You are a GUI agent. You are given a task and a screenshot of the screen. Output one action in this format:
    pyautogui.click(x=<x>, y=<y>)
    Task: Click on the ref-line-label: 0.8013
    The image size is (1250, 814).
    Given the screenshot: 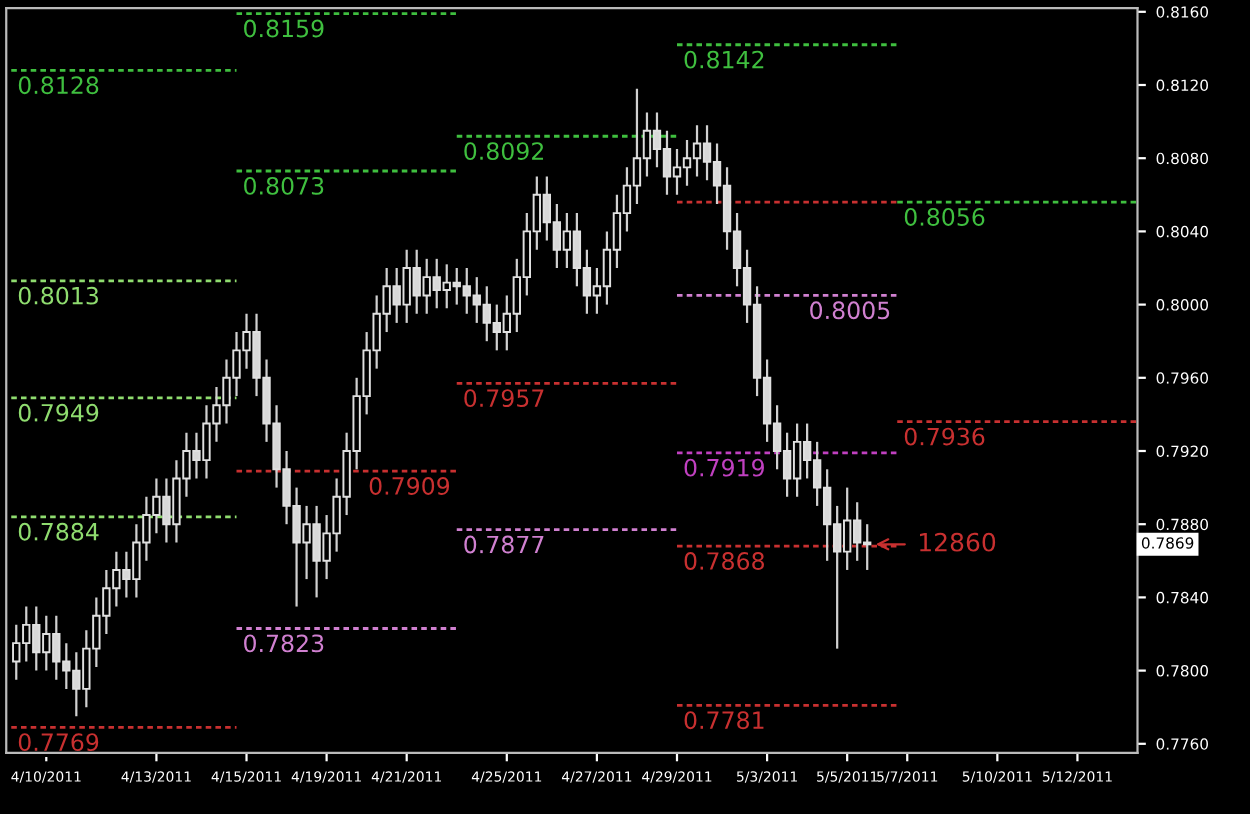 What is the action you would take?
    pyautogui.click(x=58, y=295)
    